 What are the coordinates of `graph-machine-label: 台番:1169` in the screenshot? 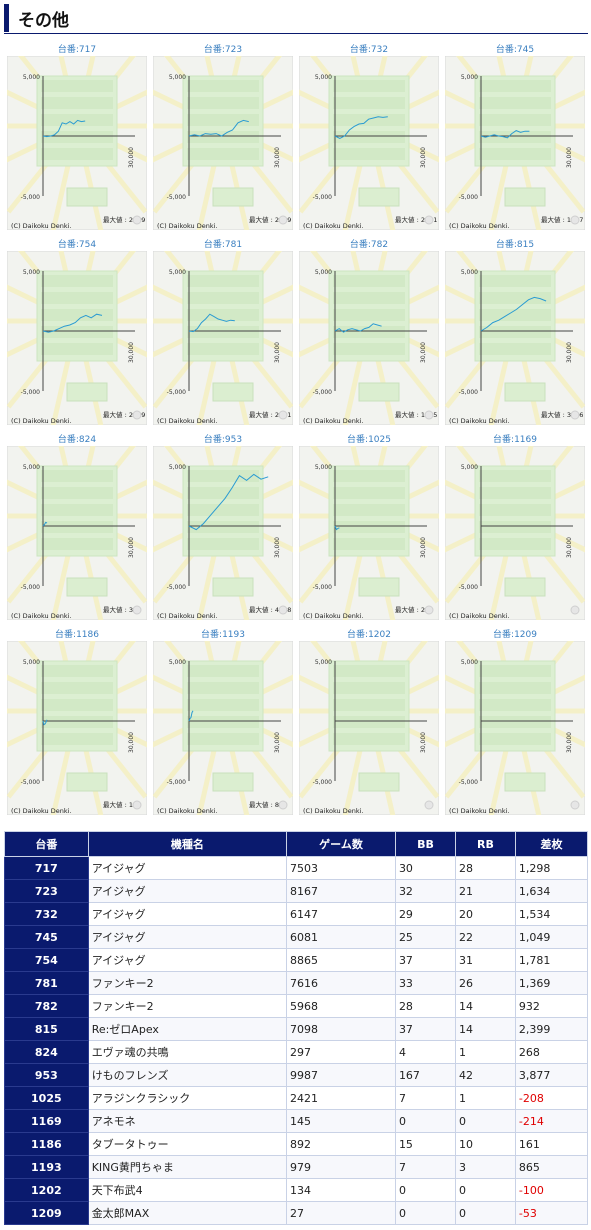 It's located at (515, 440).